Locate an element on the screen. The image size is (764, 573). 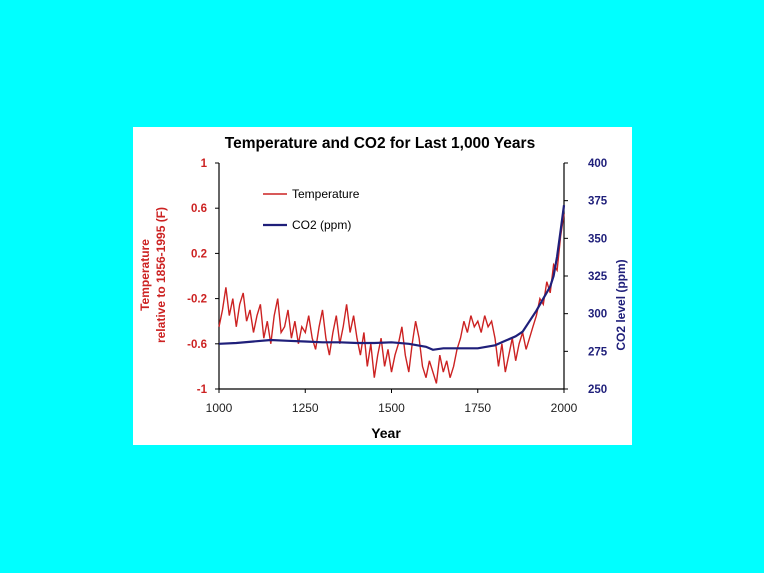
left-tick-label: 0.6 is located at coordinates (199, 209).